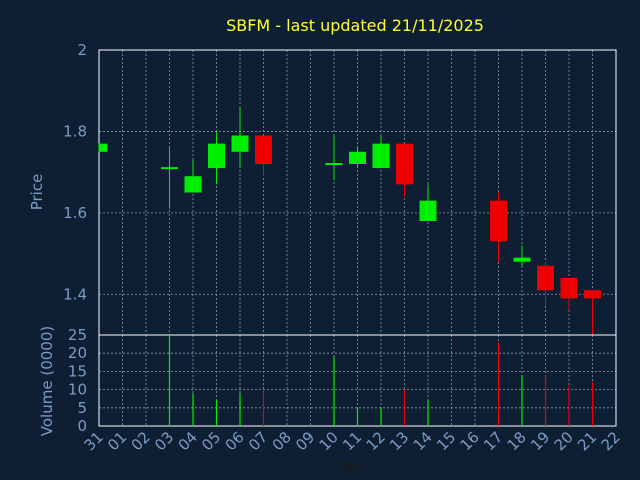 The width and height of the screenshot is (640, 480). What do you see at coordinates (141, 441) in the screenshot?
I see `x-tick-label: 02` at bounding box center [141, 441].